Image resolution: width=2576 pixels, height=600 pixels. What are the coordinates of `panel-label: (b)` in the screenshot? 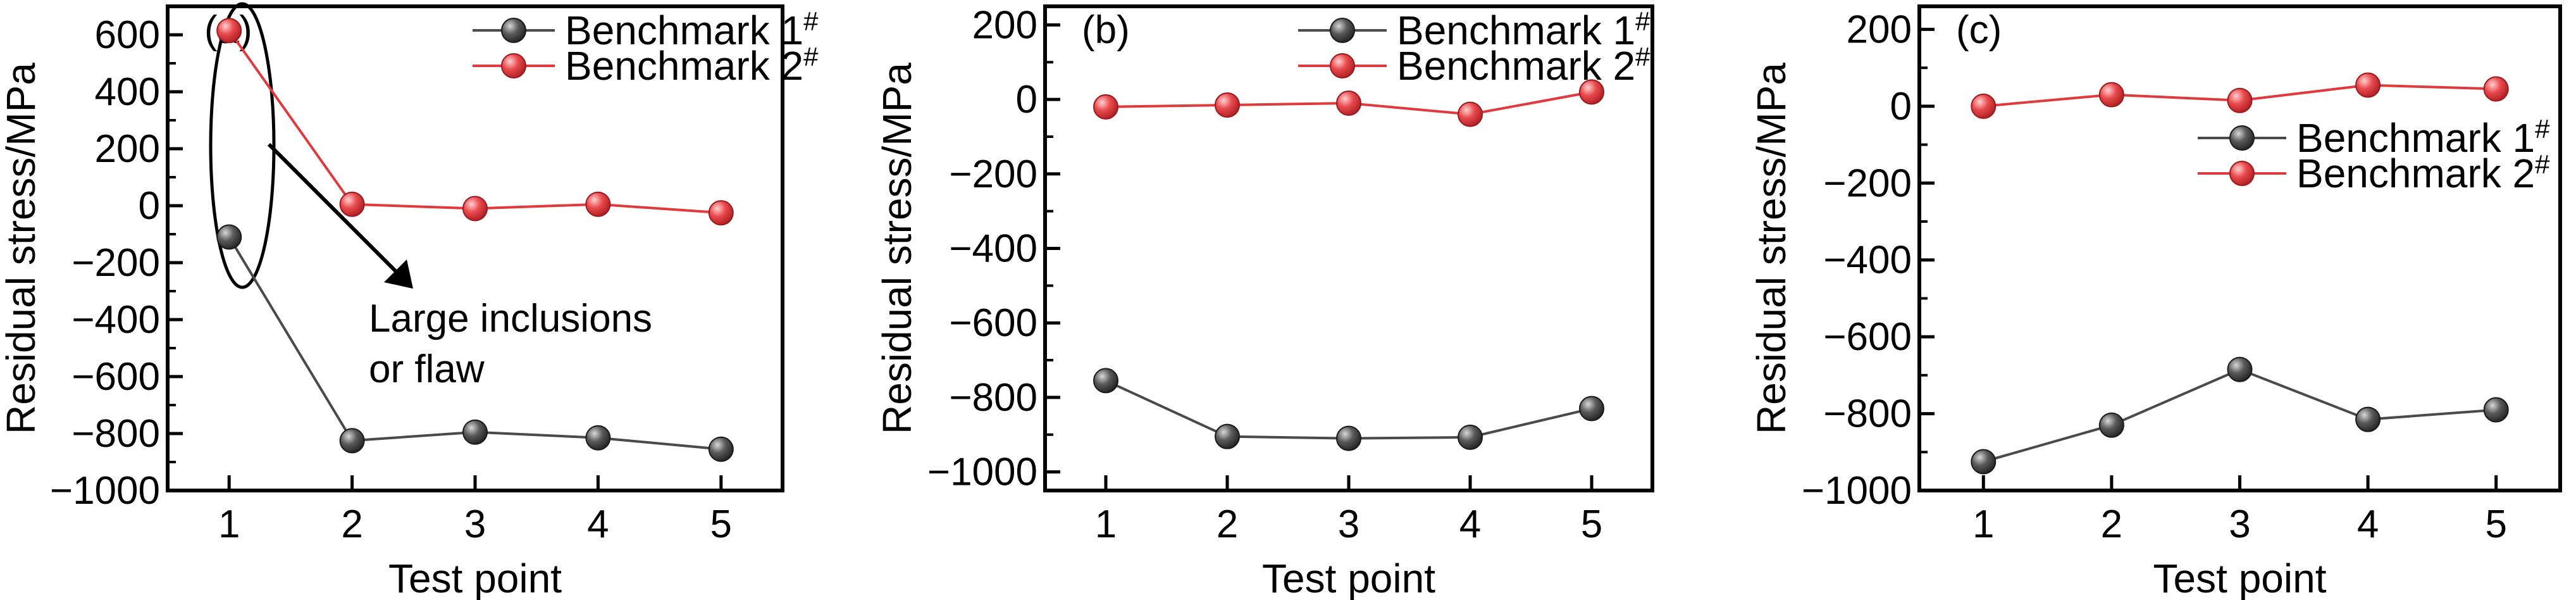 It's located at (1106, 30).